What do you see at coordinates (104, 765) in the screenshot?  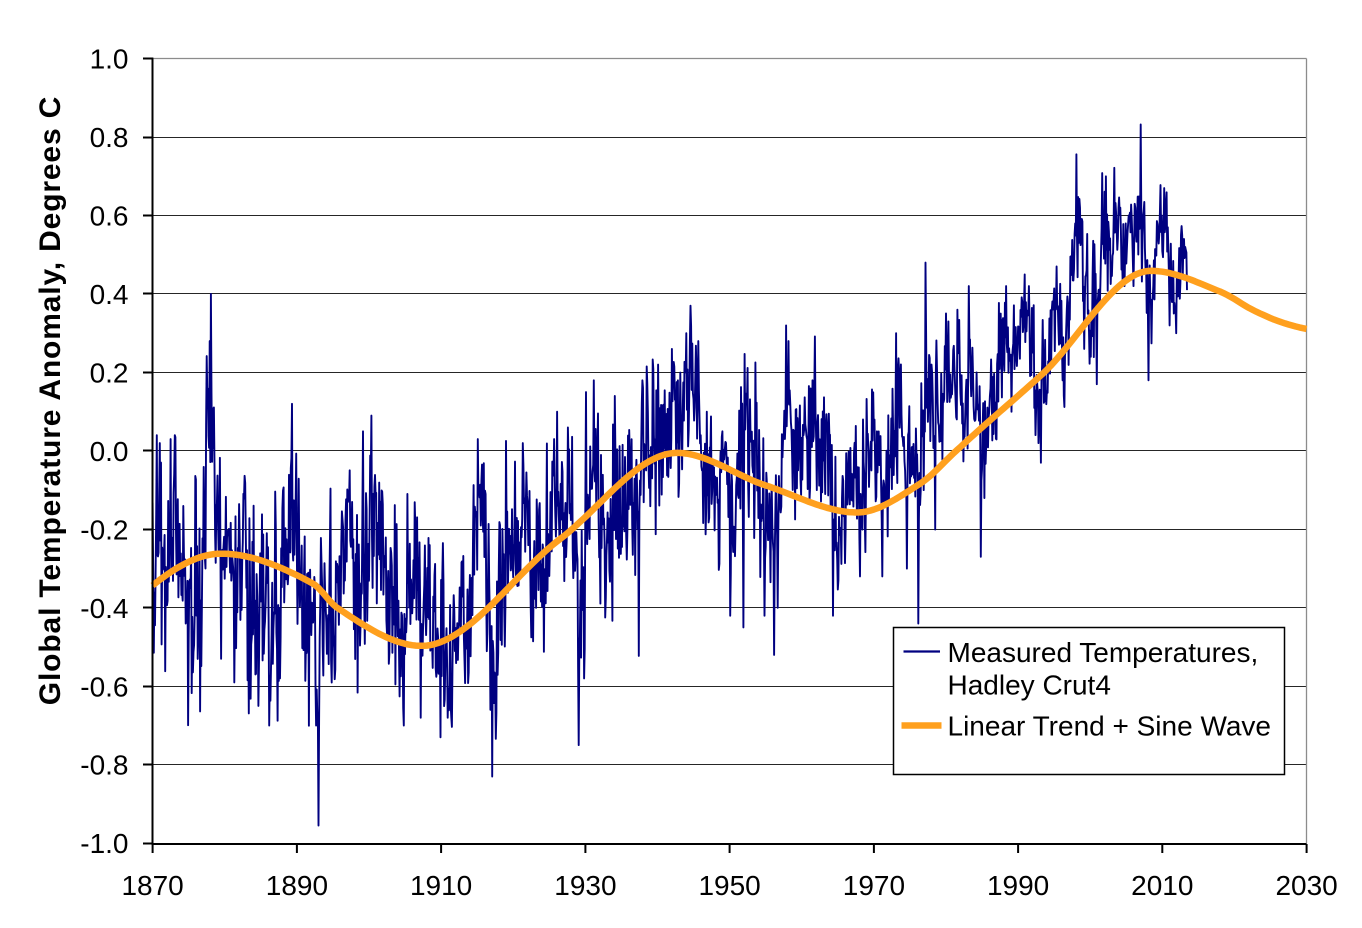 I see `svg-text: -0.8` at bounding box center [104, 765].